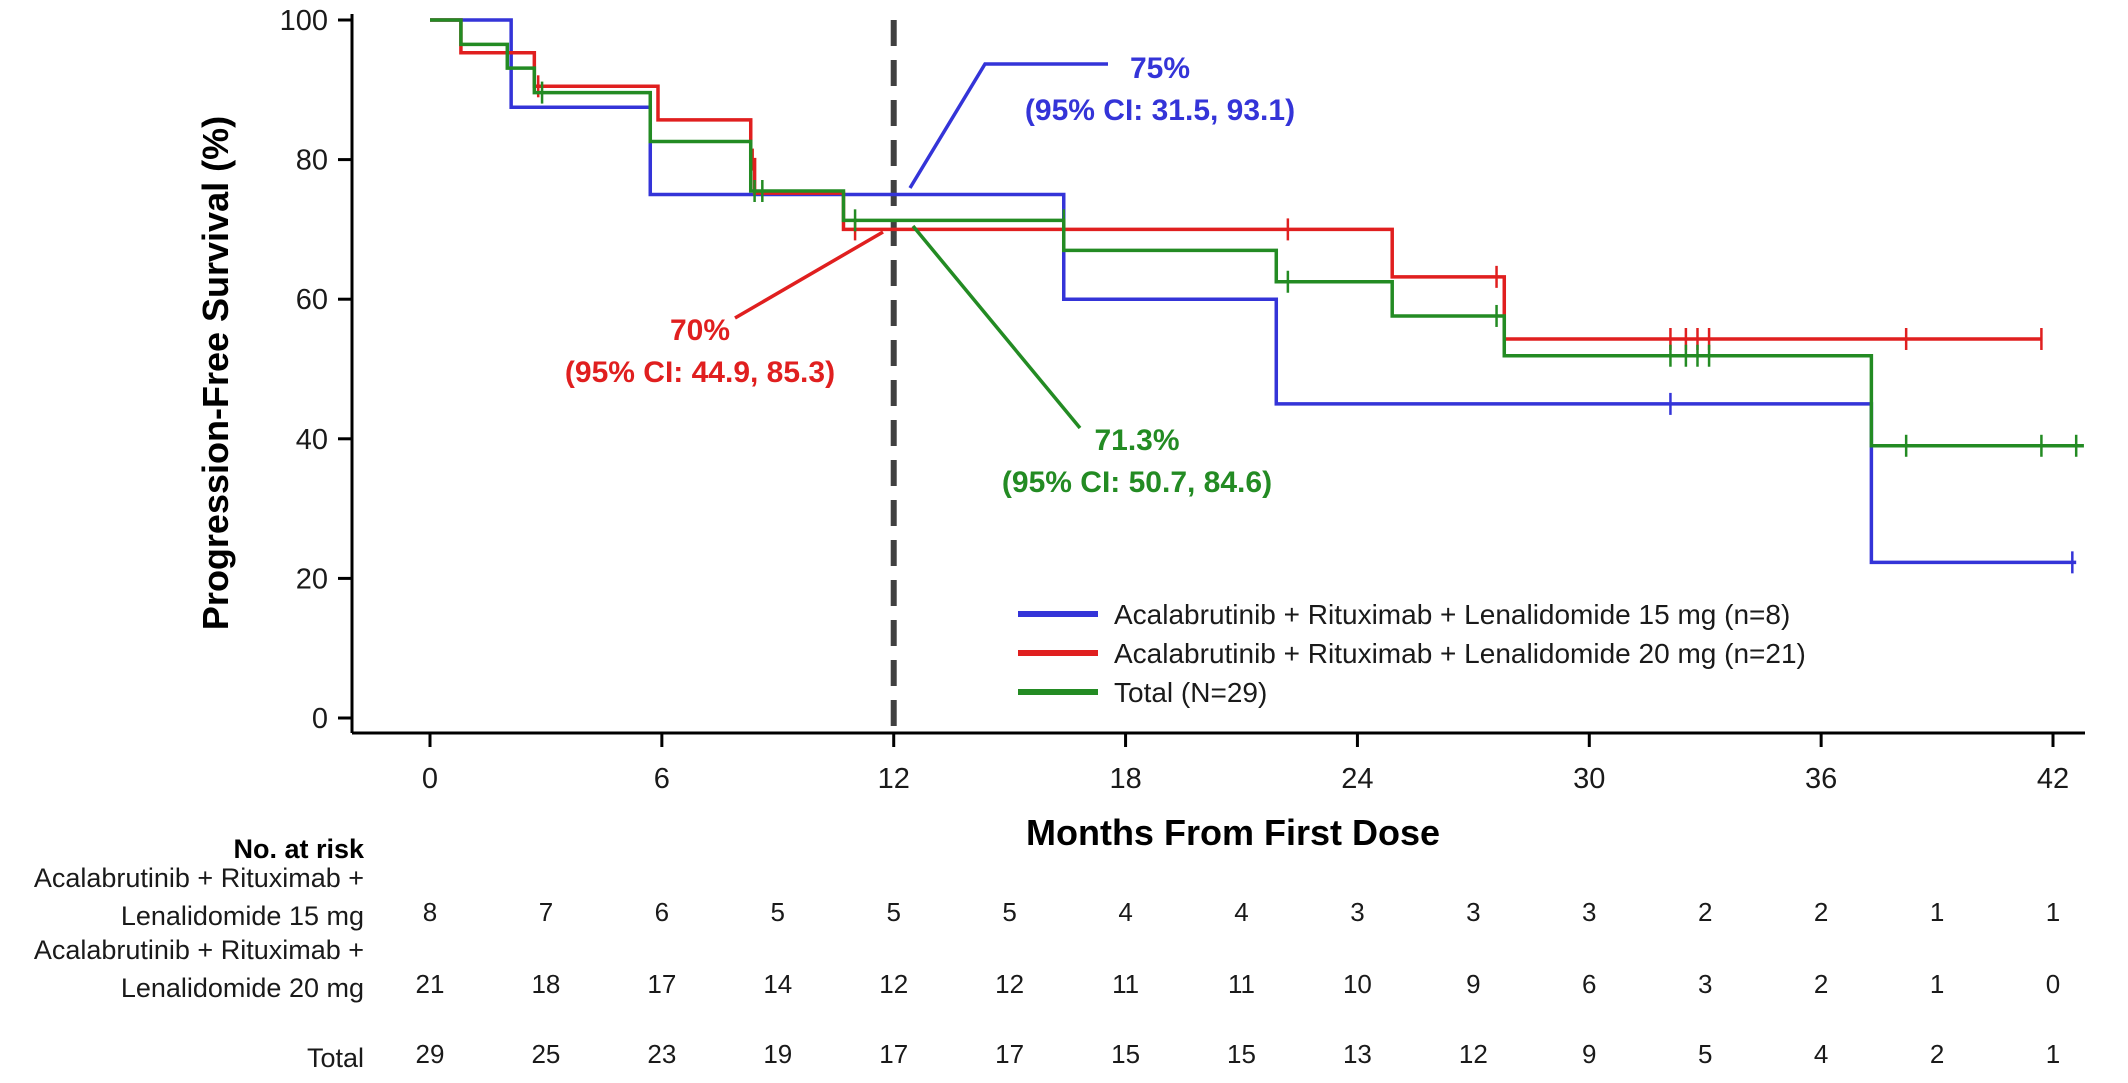 This screenshot has height=1083, width=2128. I want to click on risk-count: 23, so click(661, 1054).